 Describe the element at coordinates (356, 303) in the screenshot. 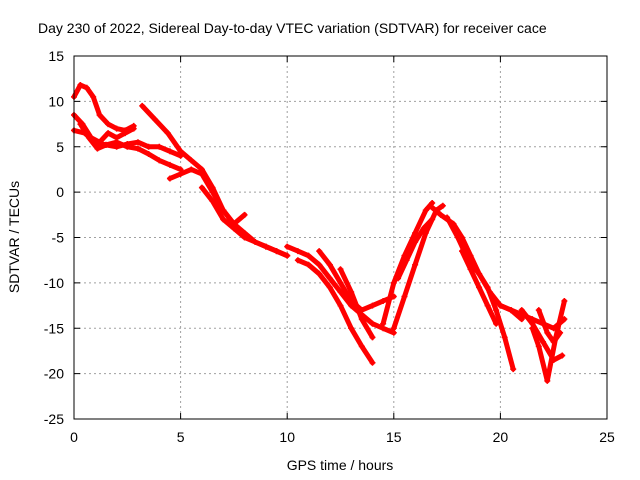

I see `series-line-sat-k` at that location.